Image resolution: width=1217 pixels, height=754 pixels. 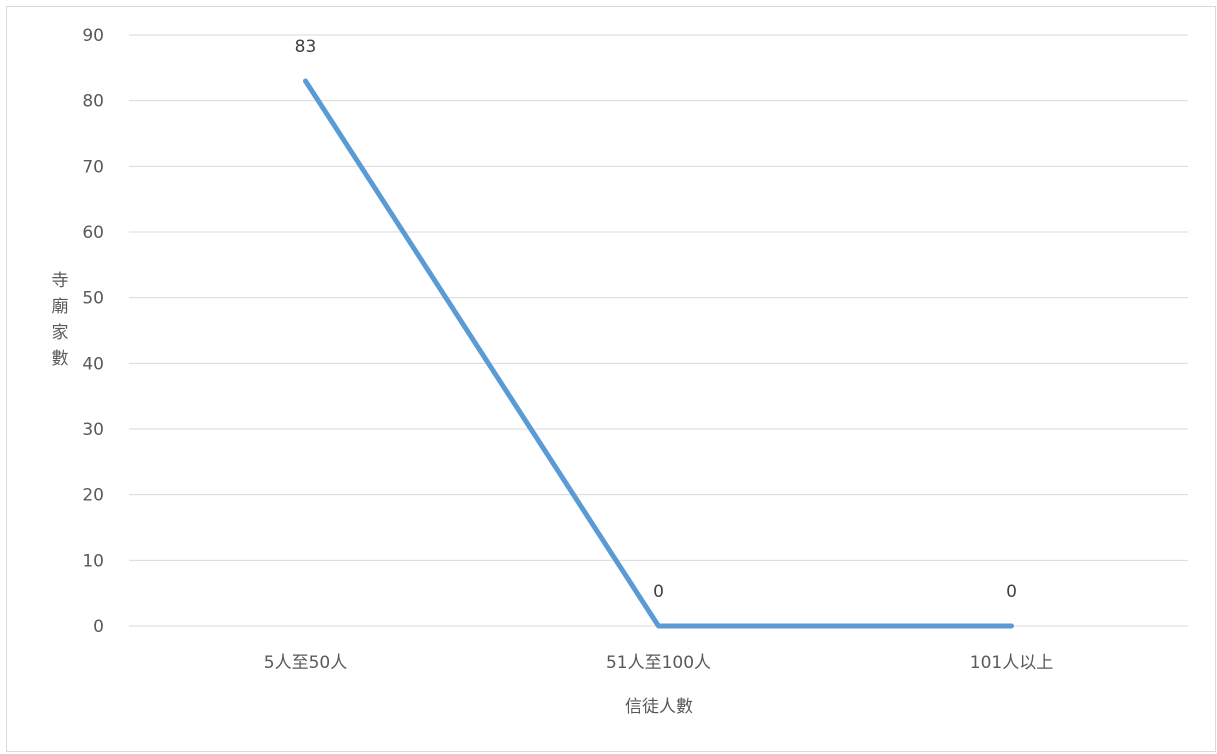 What do you see at coordinates (60, 333) in the screenshot?
I see `y-axis-title-char: 家` at bounding box center [60, 333].